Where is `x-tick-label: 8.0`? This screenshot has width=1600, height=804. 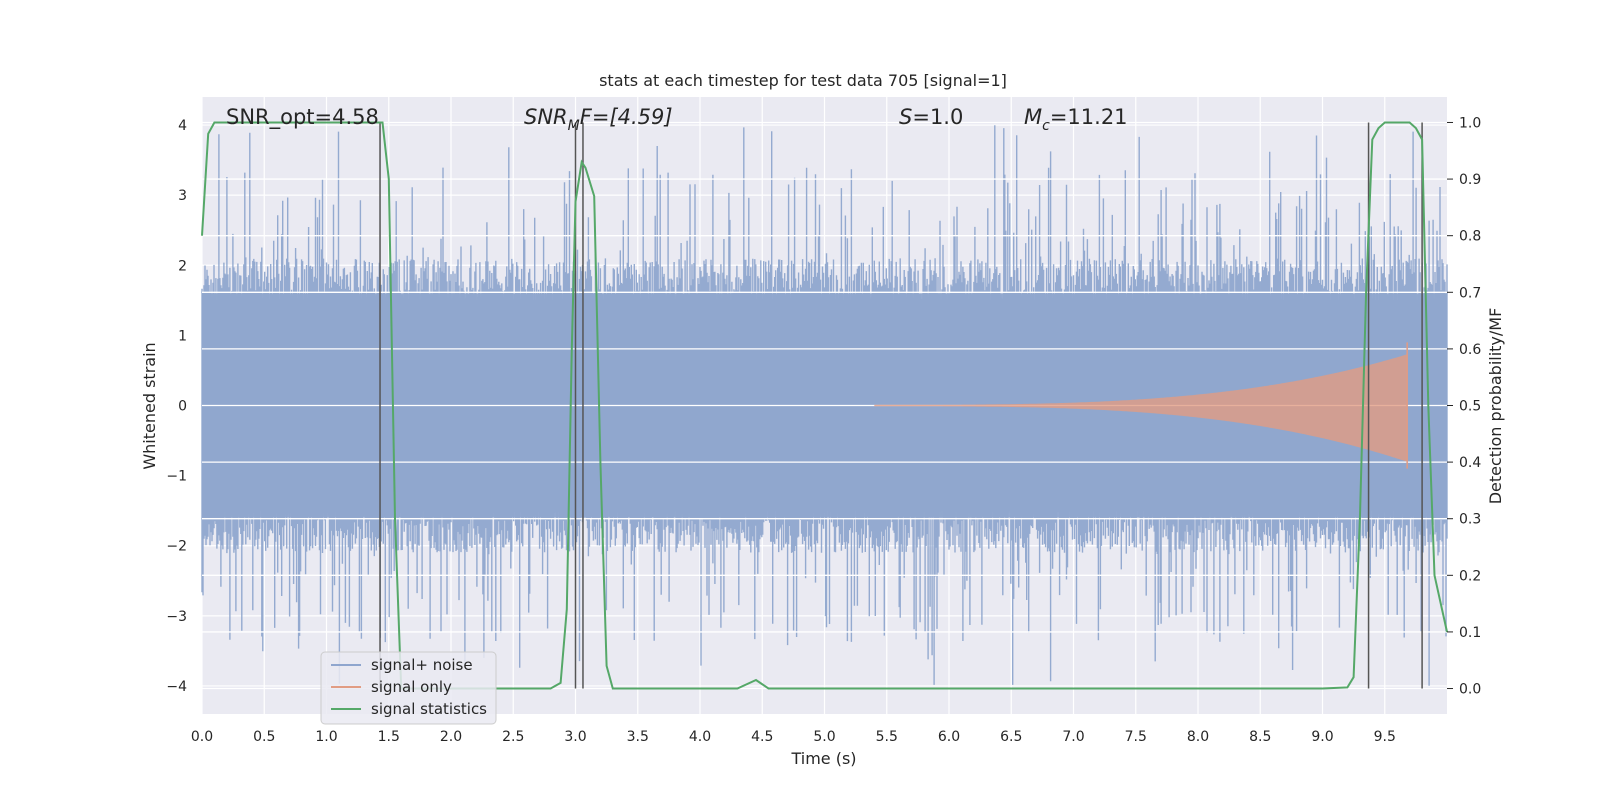
x-tick-label: 8.0 is located at coordinates (1198, 737).